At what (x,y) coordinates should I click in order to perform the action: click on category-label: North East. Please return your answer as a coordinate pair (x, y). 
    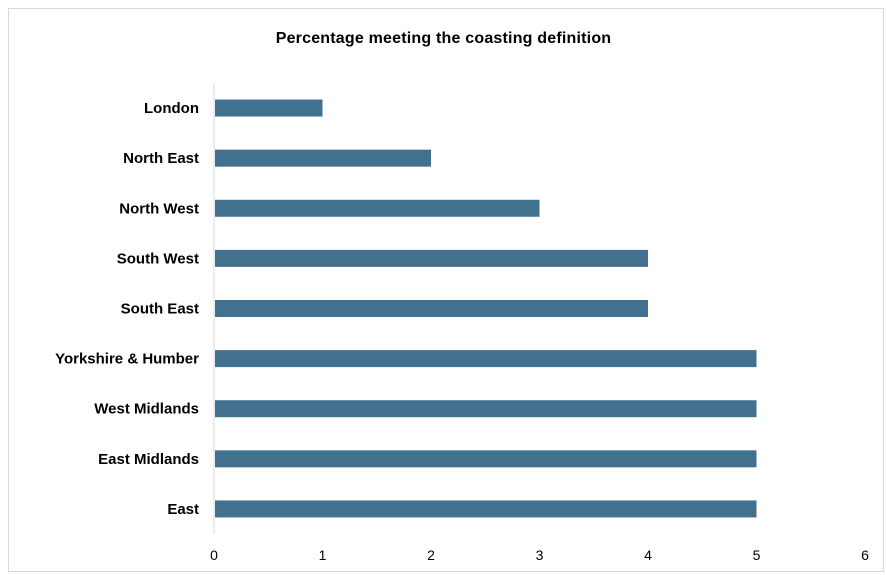
    Looking at the image, I should click on (161, 158).